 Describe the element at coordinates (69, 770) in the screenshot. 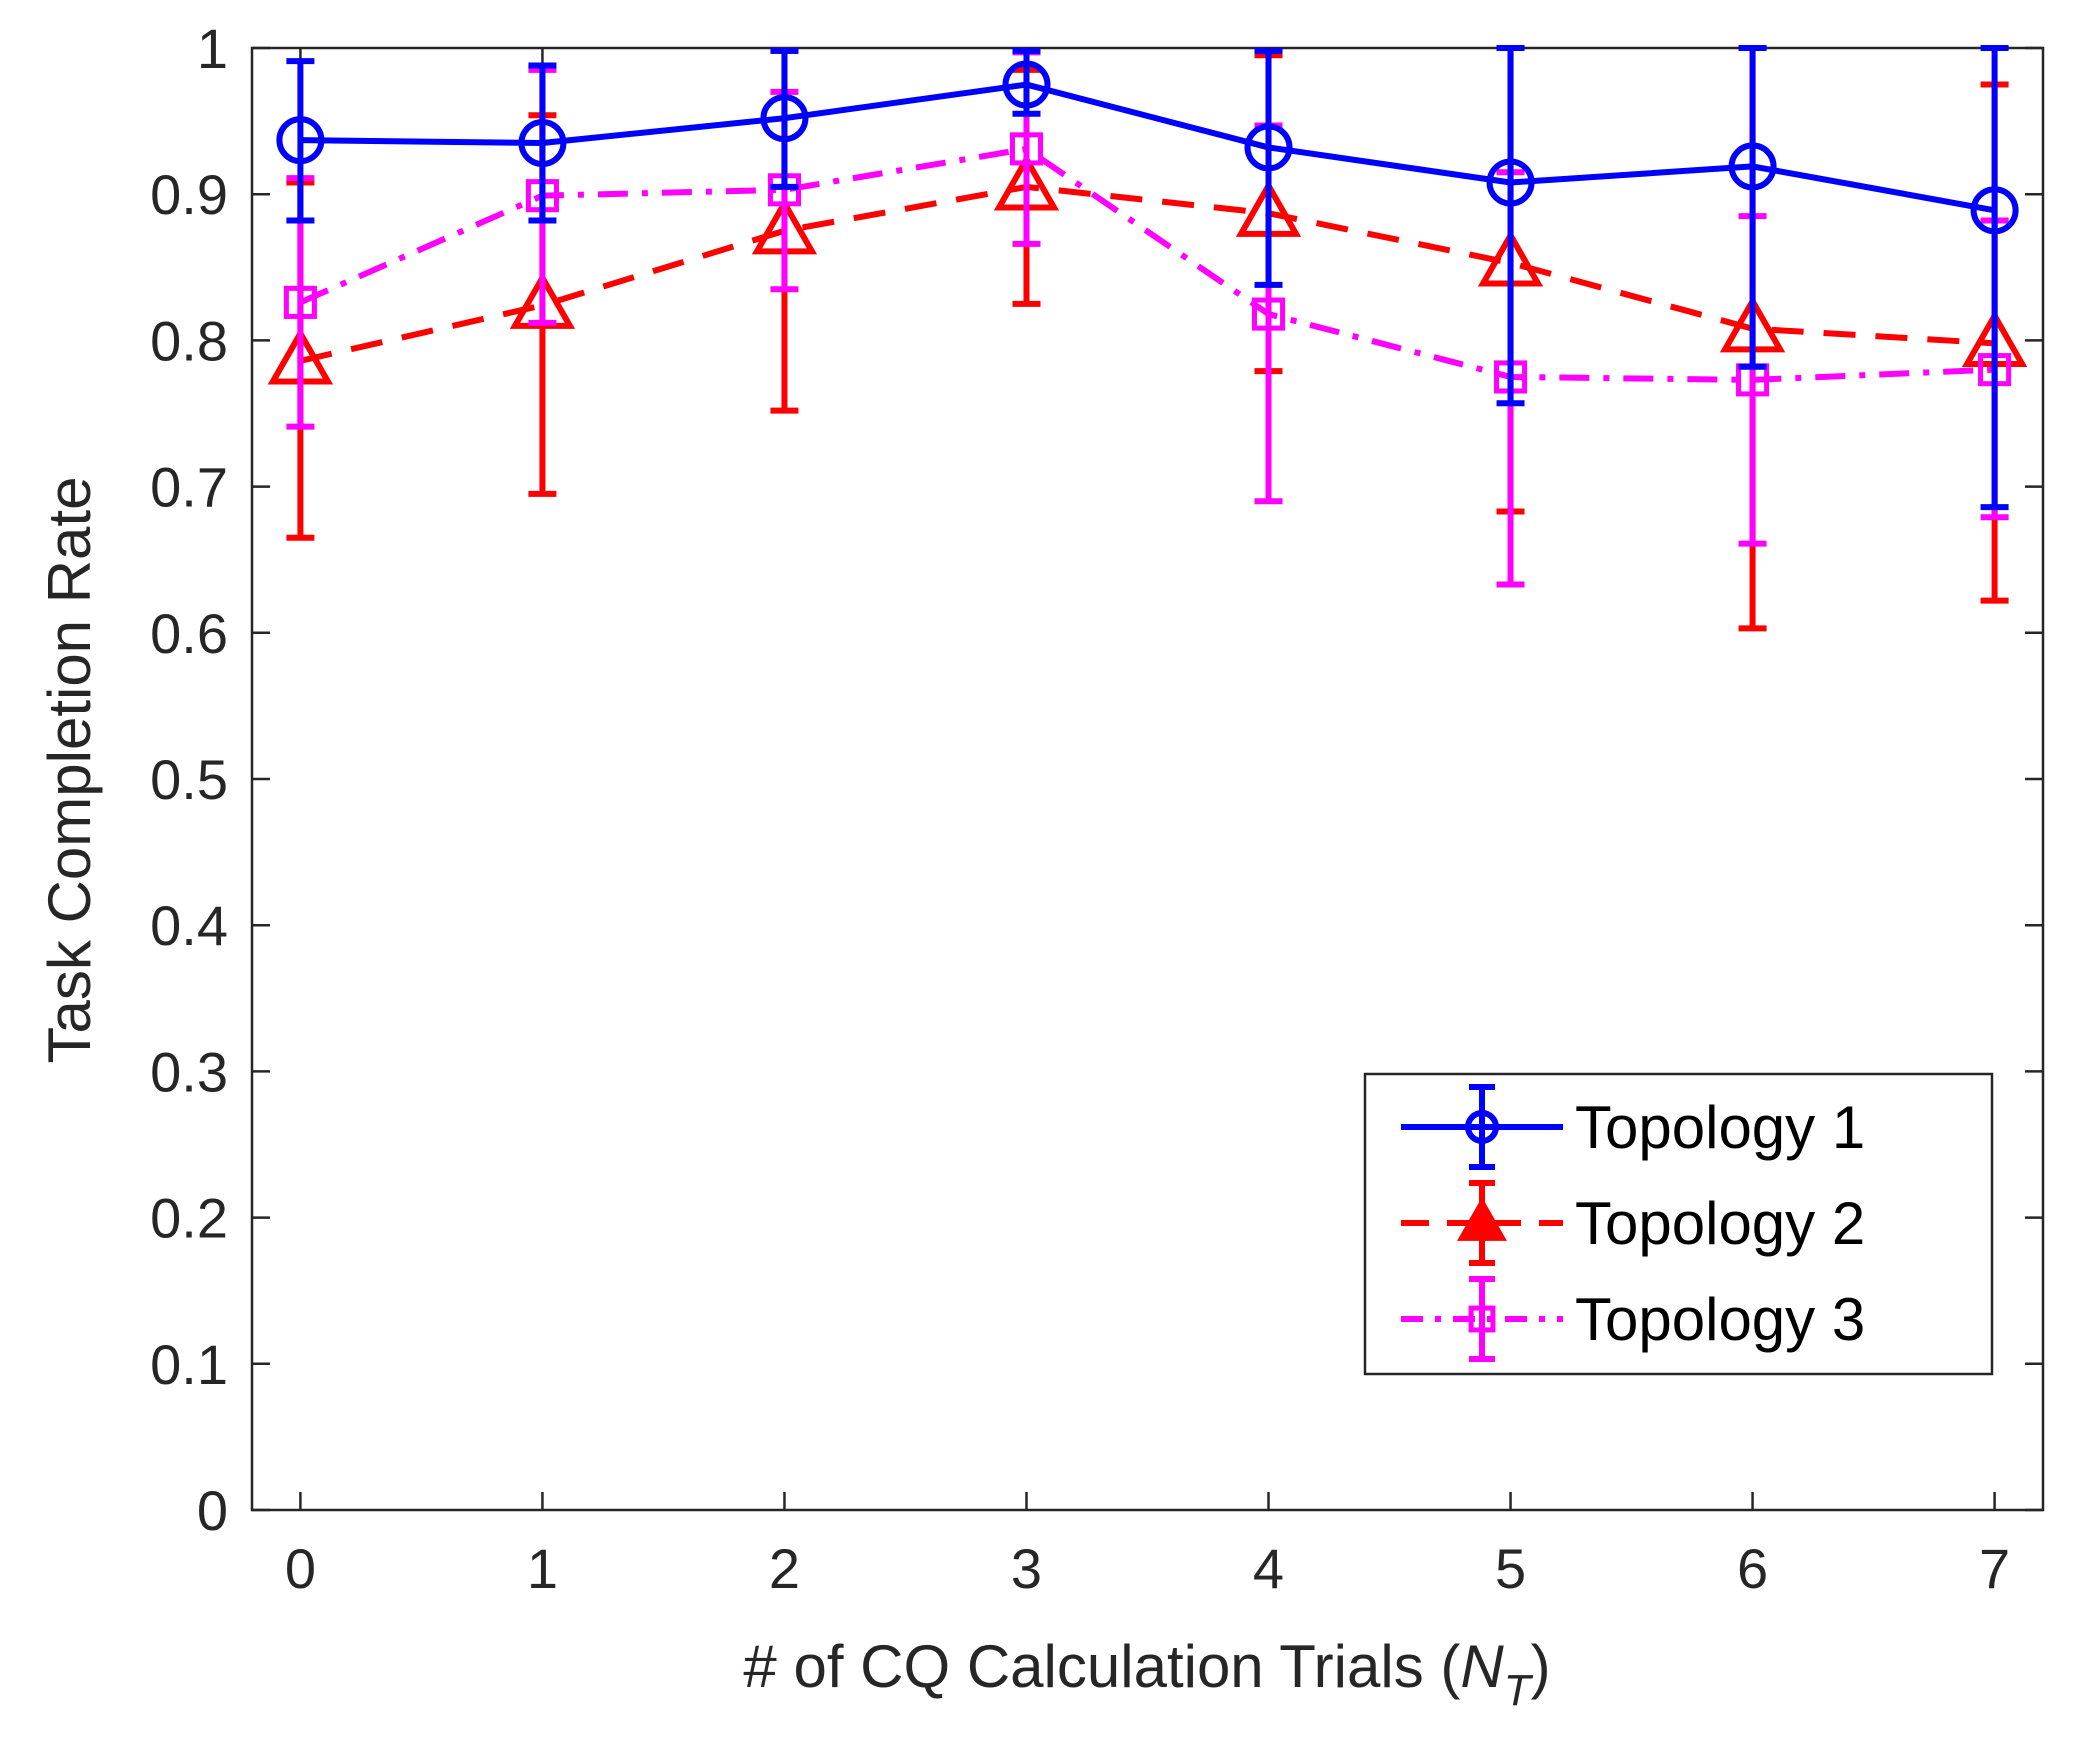

I see `y-axis-title: Task Completion Rate` at that location.